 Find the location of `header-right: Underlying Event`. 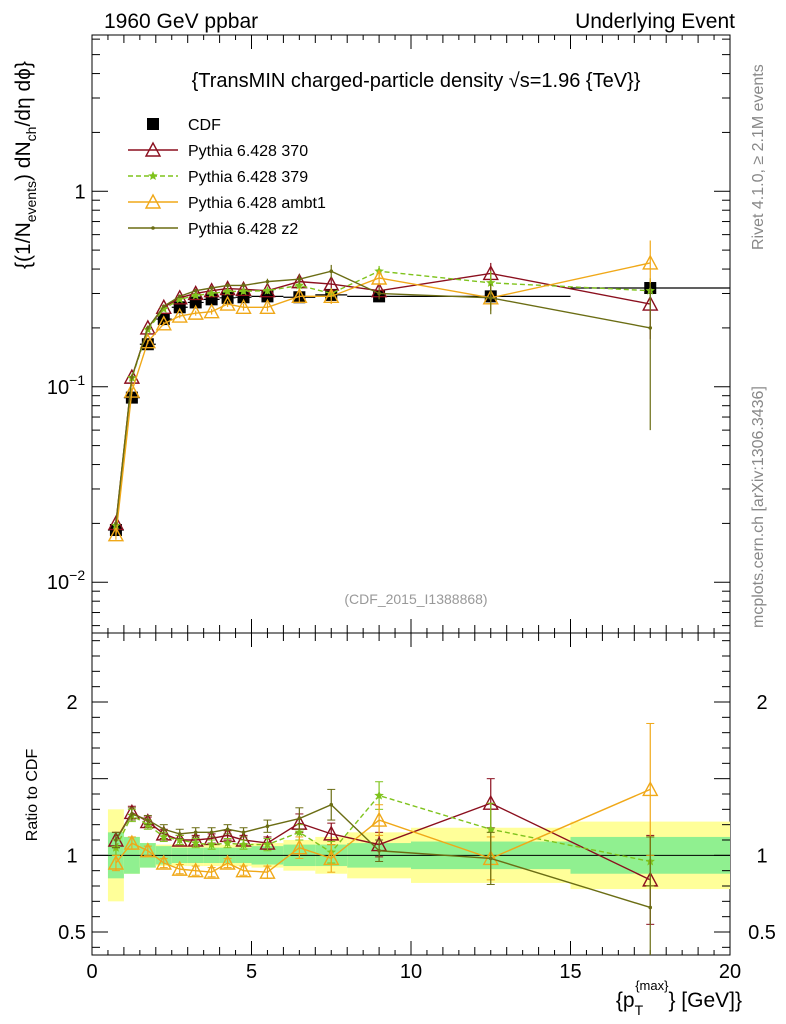

header-right: Underlying Event is located at coordinates (655, 21).